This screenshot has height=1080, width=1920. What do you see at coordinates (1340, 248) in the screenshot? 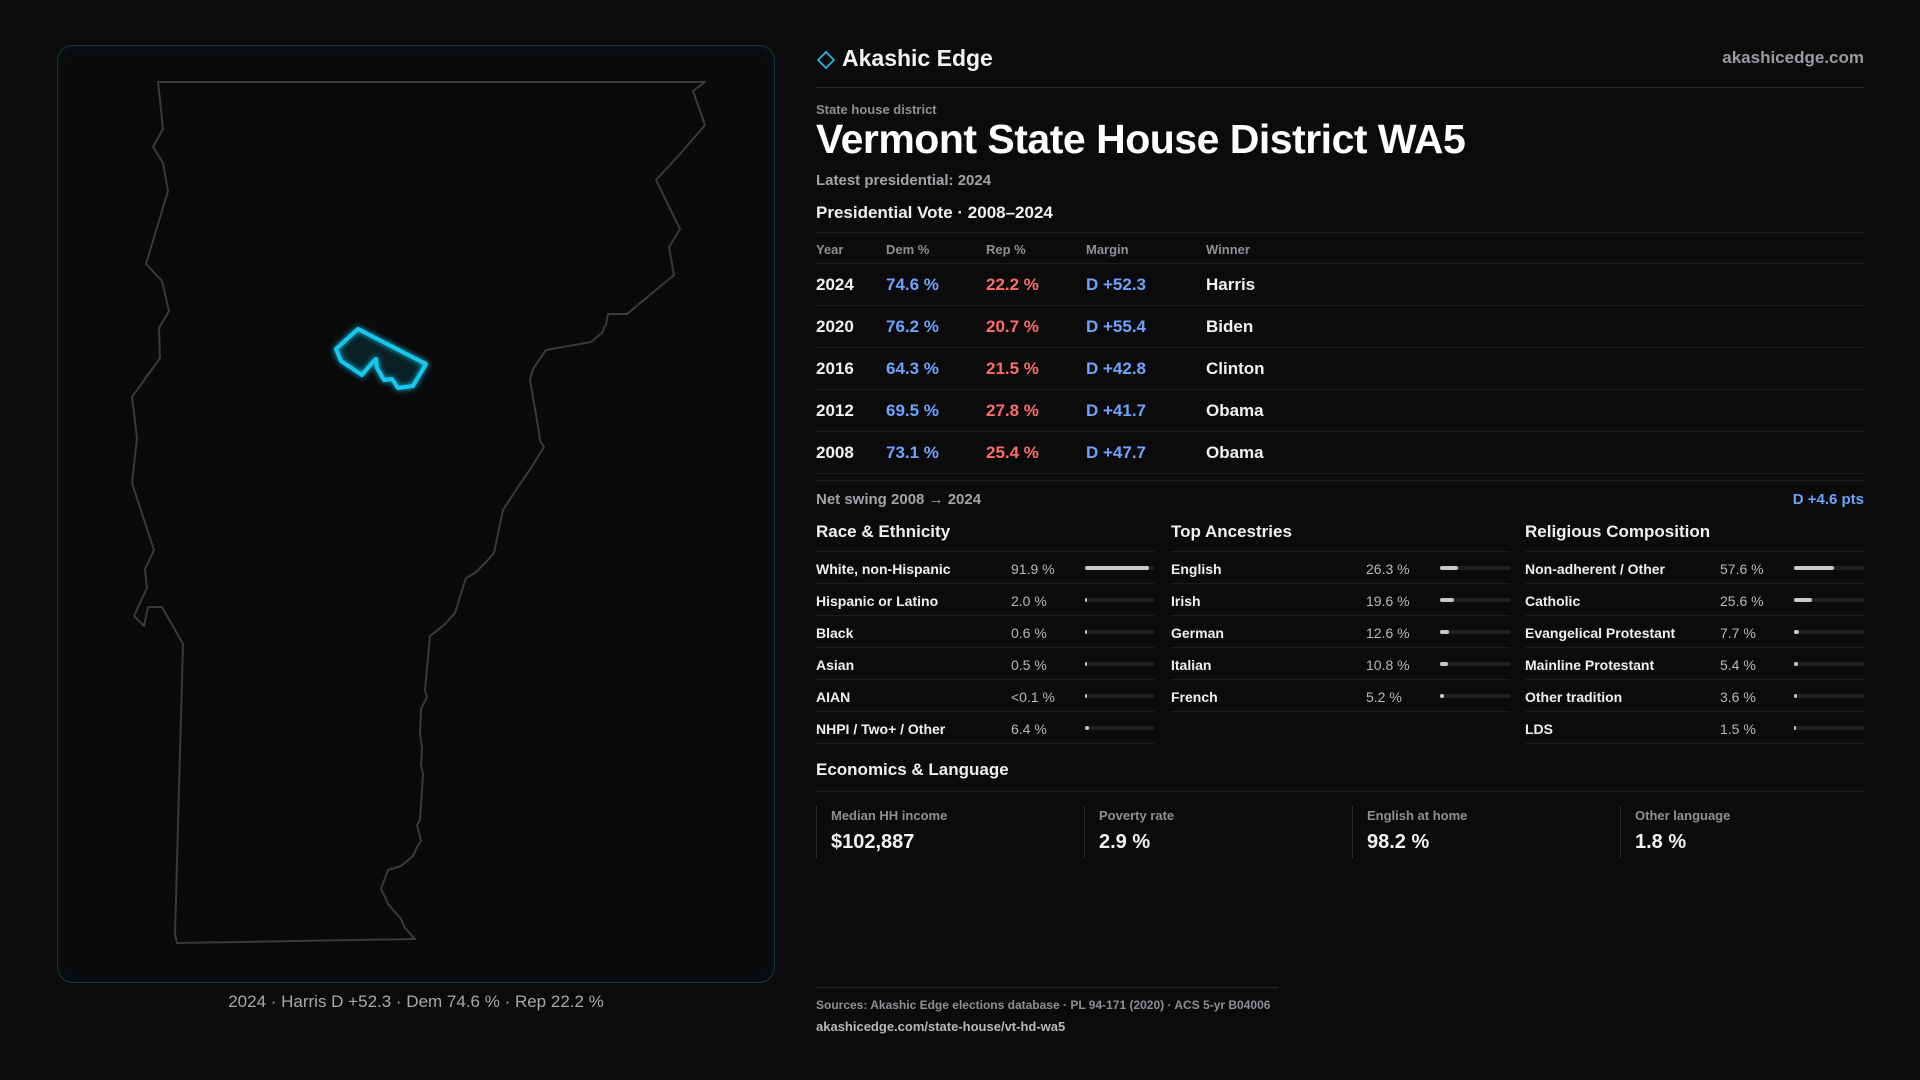
I see `table-header: Year Dem % Rep % Margin Winner` at bounding box center [1340, 248].